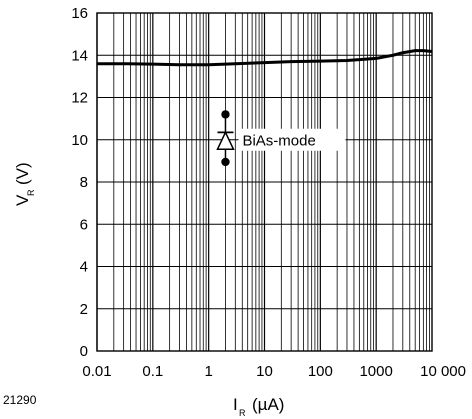  Describe the element at coordinates (84, 224) in the screenshot. I see `y-tick-label: 6` at that location.